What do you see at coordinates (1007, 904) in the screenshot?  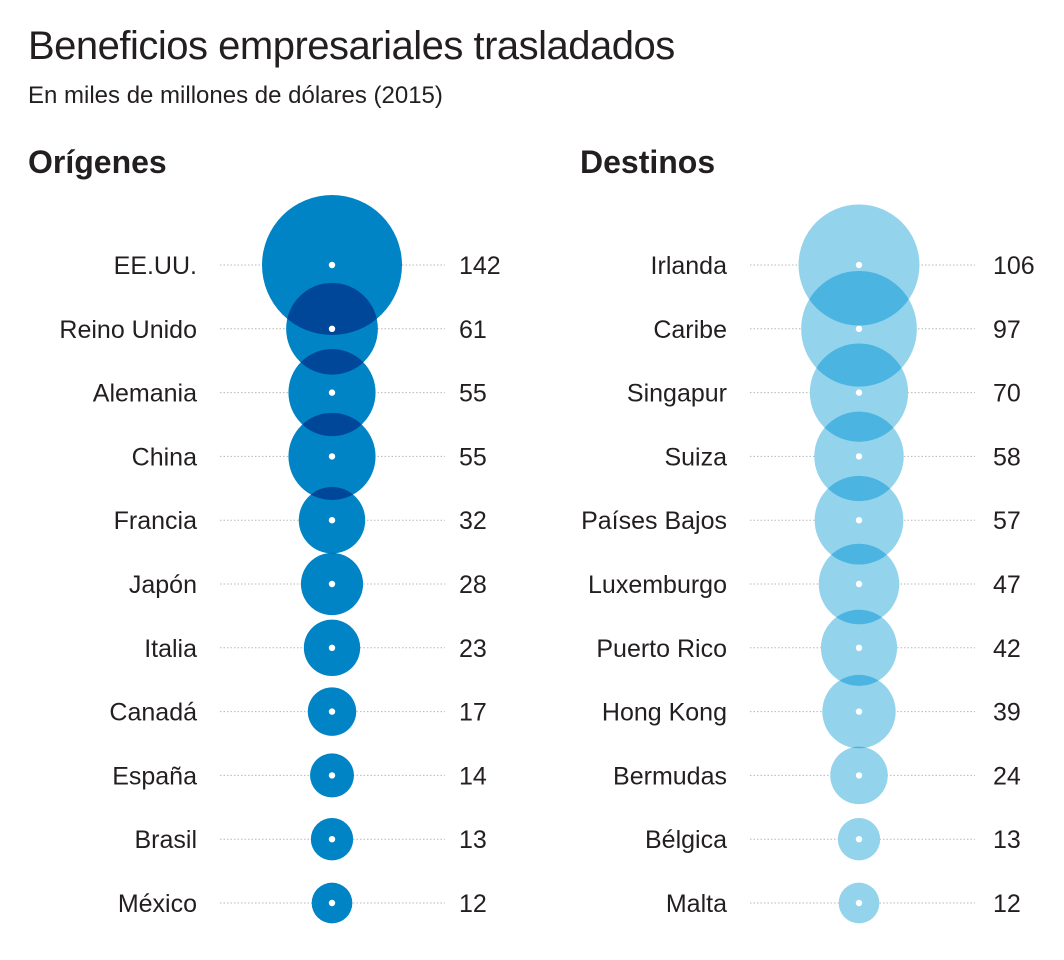 I see `destination-value-label: 12` at bounding box center [1007, 904].